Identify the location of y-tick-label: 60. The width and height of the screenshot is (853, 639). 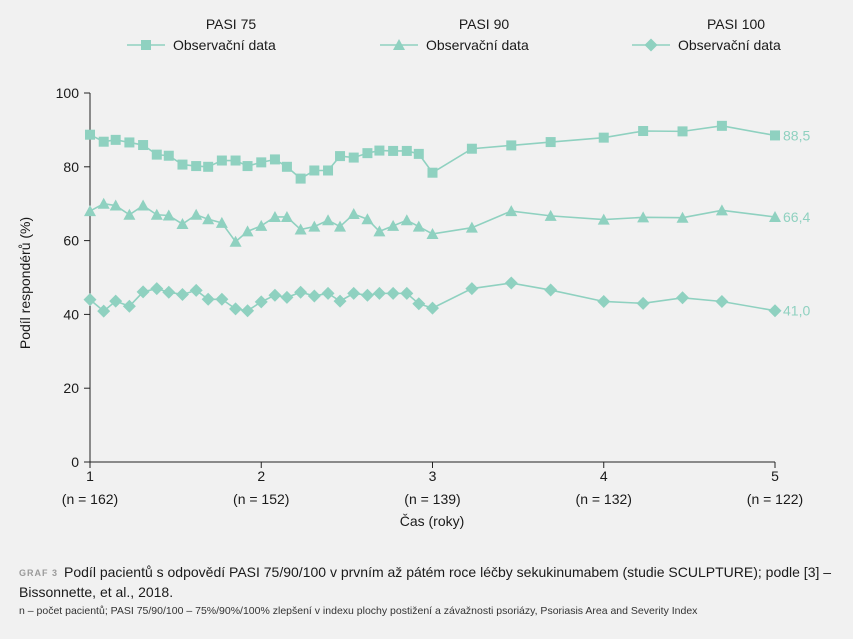
(71, 241).